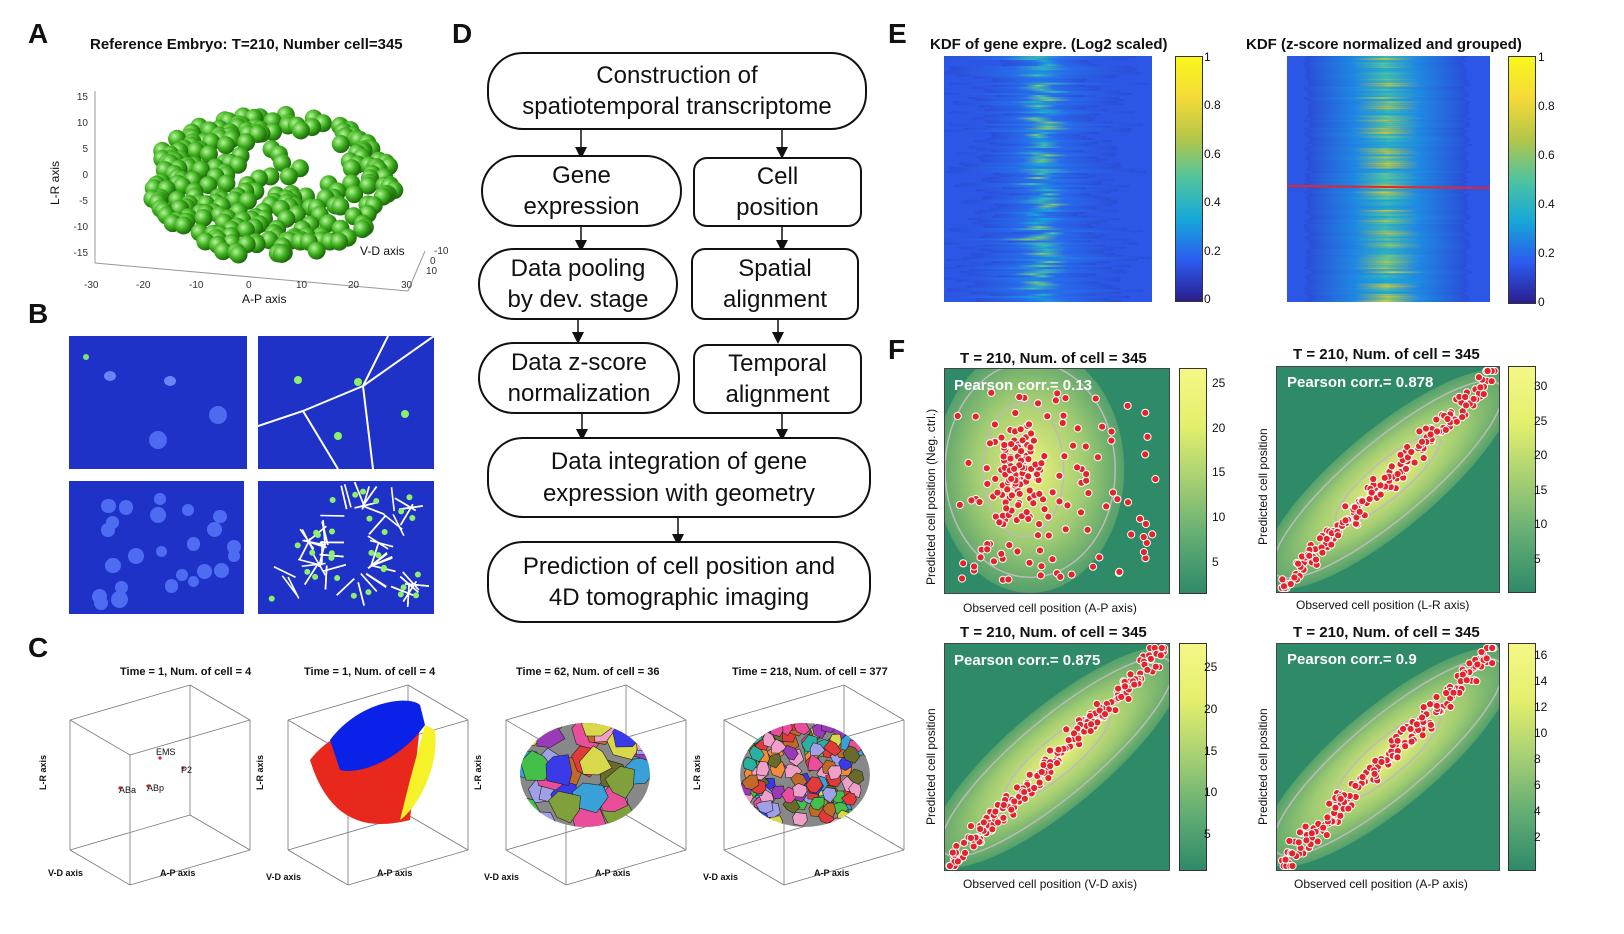 The height and width of the screenshot is (934, 1624). What do you see at coordinates (178, 873) in the screenshot?
I see `panel-c-xlabel-1: A-P axis` at bounding box center [178, 873].